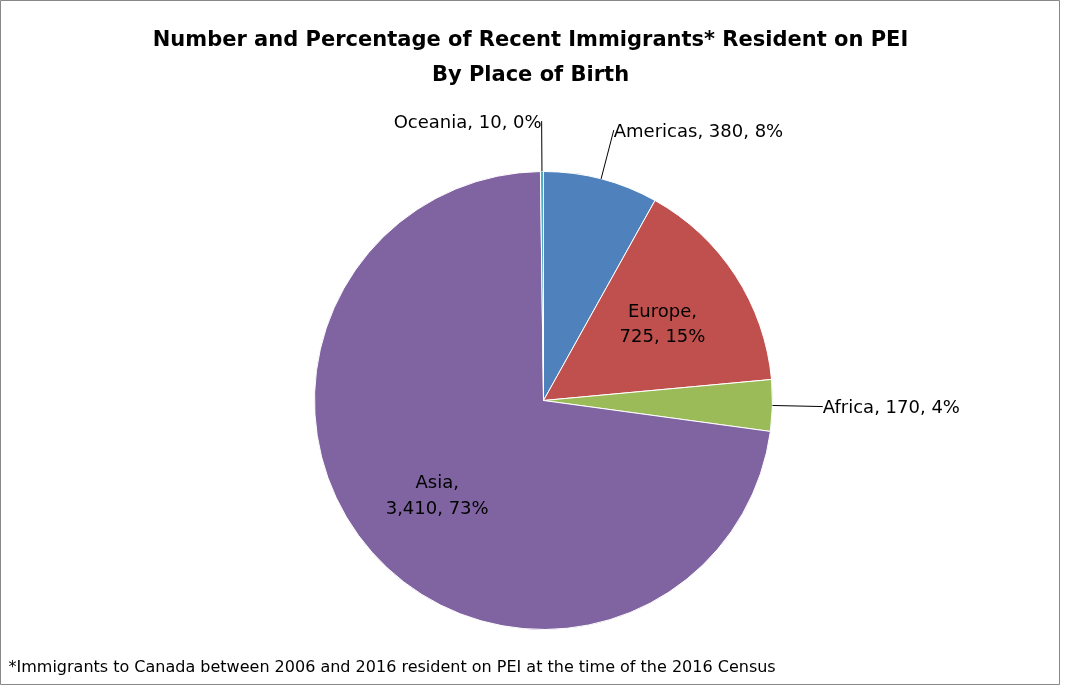  What do you see at coordinates (530, 38) in the screenshot?
I see `chart-title: Number and Percentage of Recent Immigrants* Resident on PEI` at bounding box center [530, 38].